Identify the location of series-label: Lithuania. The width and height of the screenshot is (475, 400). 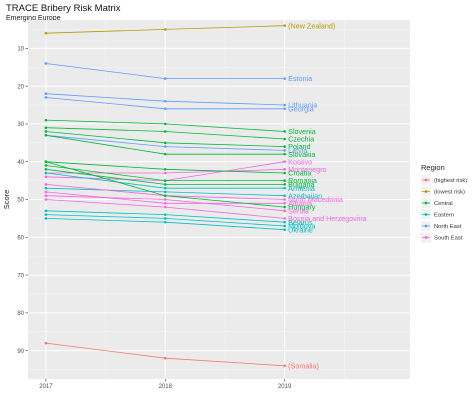
(302, 105).